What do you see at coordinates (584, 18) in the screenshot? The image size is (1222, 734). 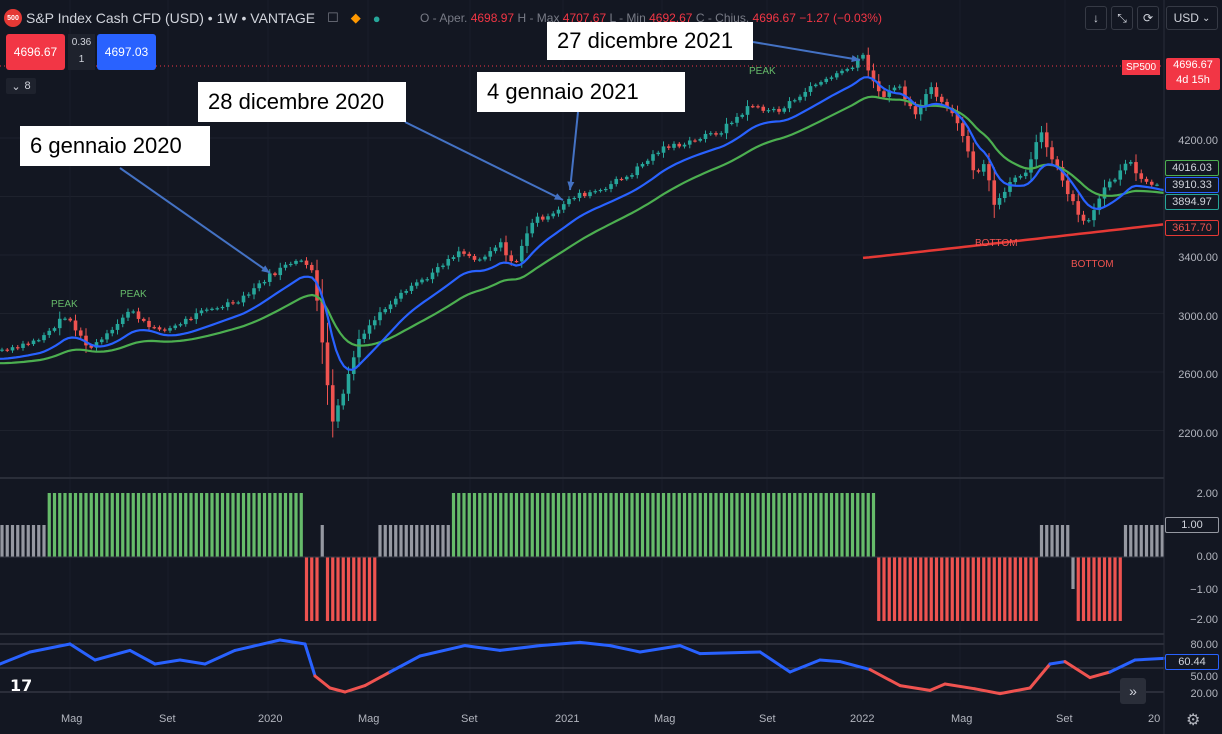 I see `high-value: 4707.67` at bounding box center [584, 18].